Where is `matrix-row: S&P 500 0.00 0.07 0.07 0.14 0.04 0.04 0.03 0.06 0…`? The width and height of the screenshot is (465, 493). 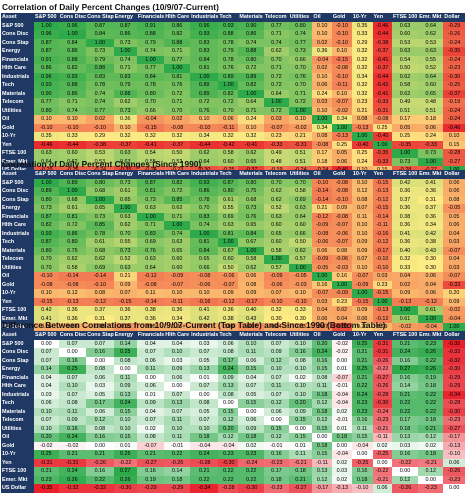 matrix-row: S&P 500 0.00 0.07 0.07 0.14 0.04 0.04 0.03 0.06 0… is located at coordinates (233, 343).